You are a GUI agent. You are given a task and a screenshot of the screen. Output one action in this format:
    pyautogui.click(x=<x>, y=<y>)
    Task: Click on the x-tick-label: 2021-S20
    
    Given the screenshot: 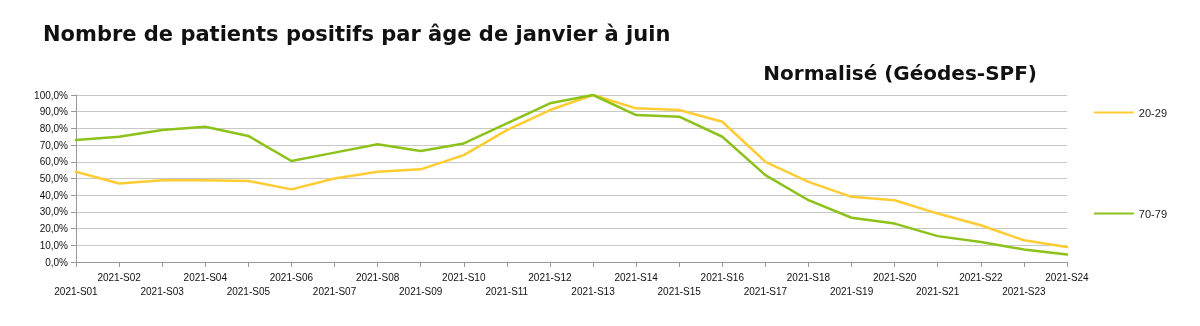 What is the action you would take?
    pyautogui.click(x=894, y=277)
    